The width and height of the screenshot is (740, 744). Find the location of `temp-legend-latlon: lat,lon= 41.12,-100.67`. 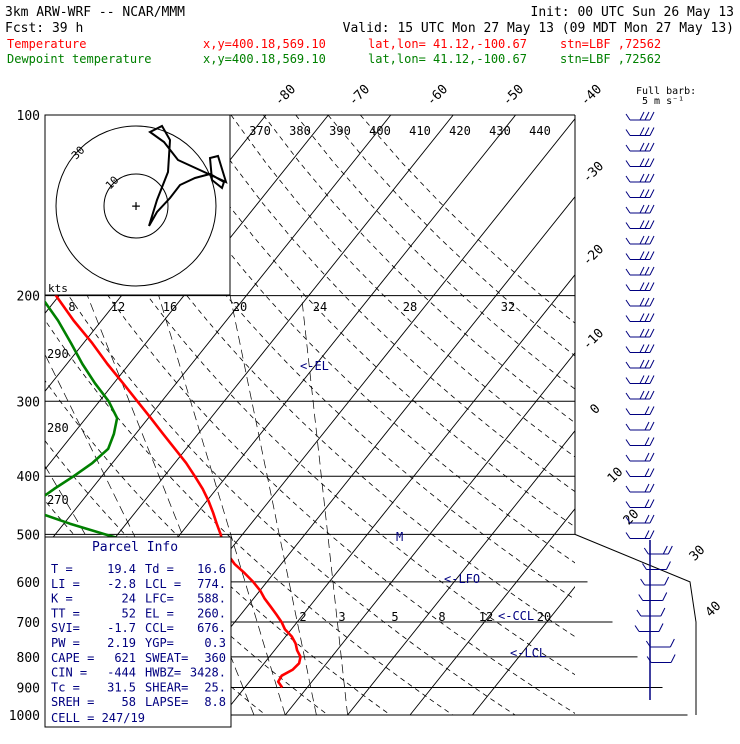

temp-legend-latlon: lat,lon= 41.12,-100.67 is located at coordinates (447, 44).